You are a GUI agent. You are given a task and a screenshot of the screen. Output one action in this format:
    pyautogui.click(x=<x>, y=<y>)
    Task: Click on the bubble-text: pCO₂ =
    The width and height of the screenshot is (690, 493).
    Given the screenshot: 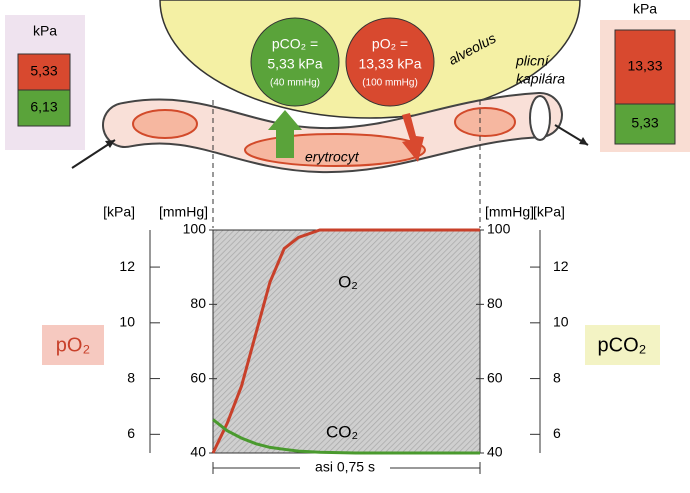 What is the action you would take?
    pyautogui.click(x=295, y=44)
    